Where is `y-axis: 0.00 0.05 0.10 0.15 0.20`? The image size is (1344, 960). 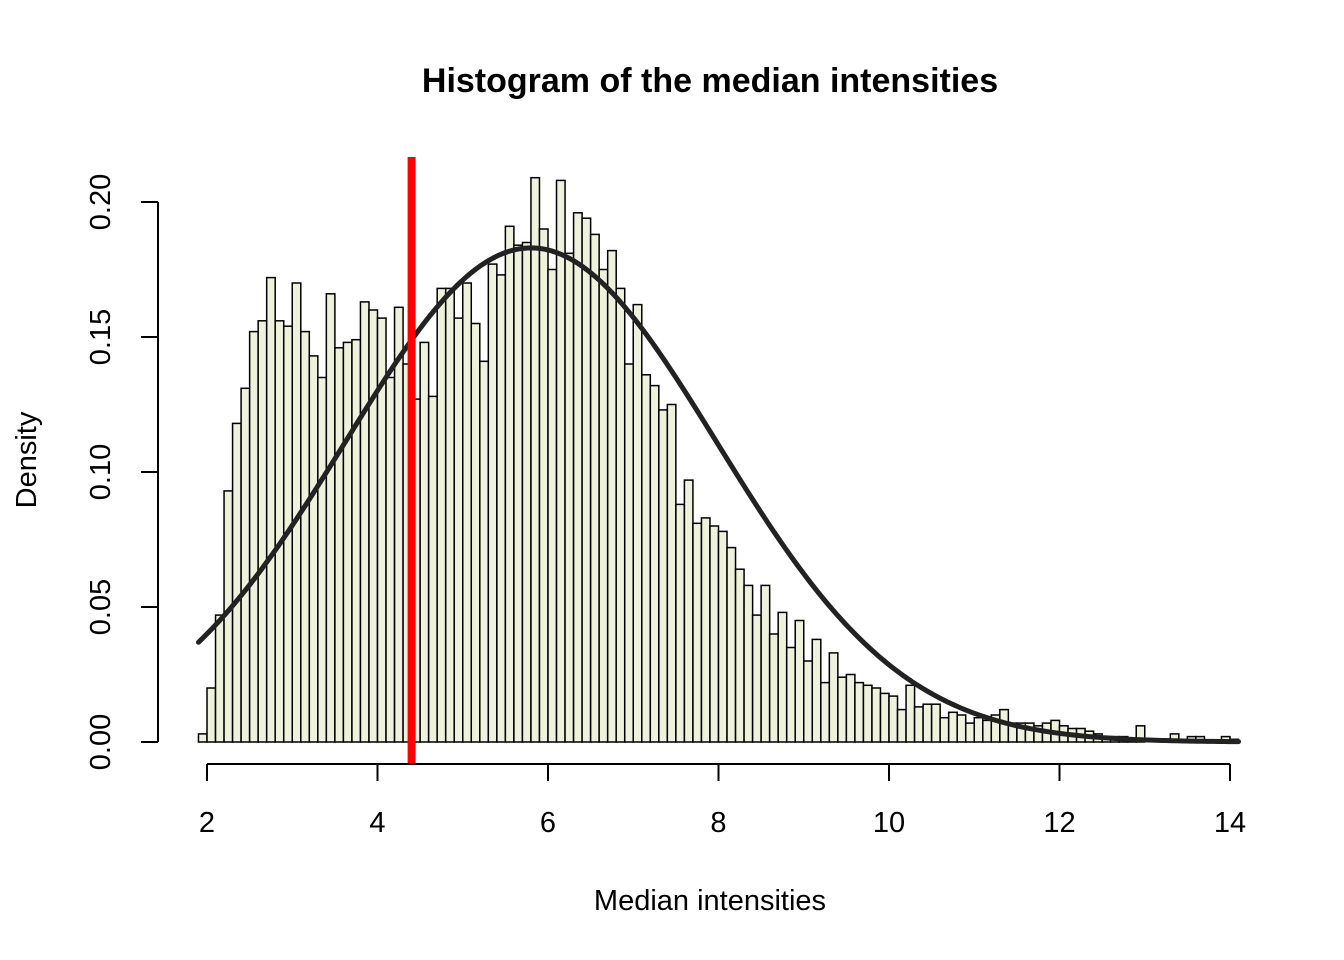 y-axis: 0.00 0.05 0.10 0.15 0.20 is located at coordinates (122, 472).